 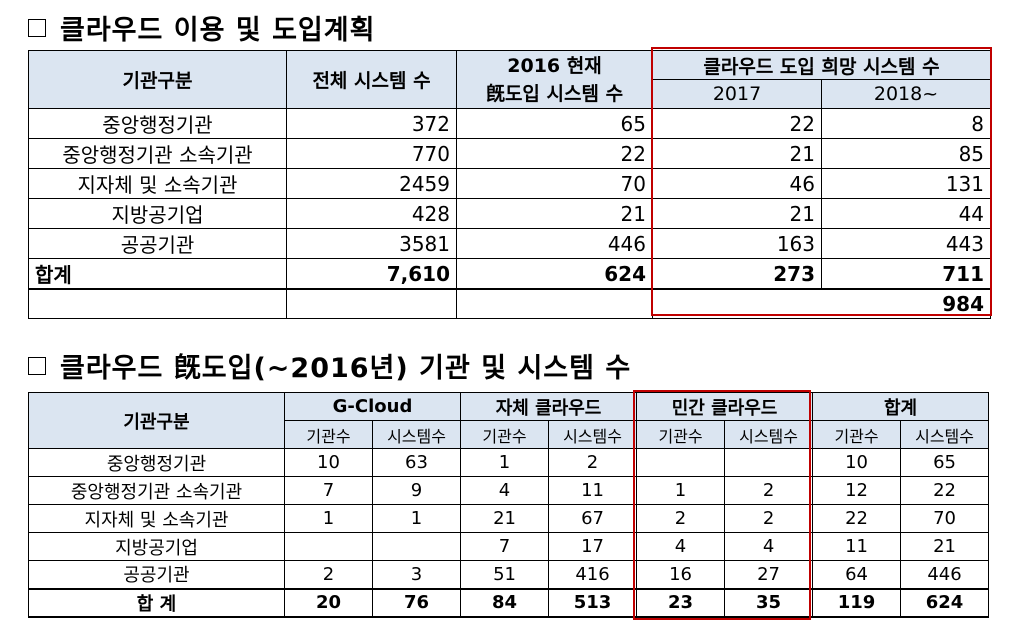 What do you see at coordinates (945, 490) in the screenshot?
I see `row-sum-systems: 22` at bounding box center [945, 490].